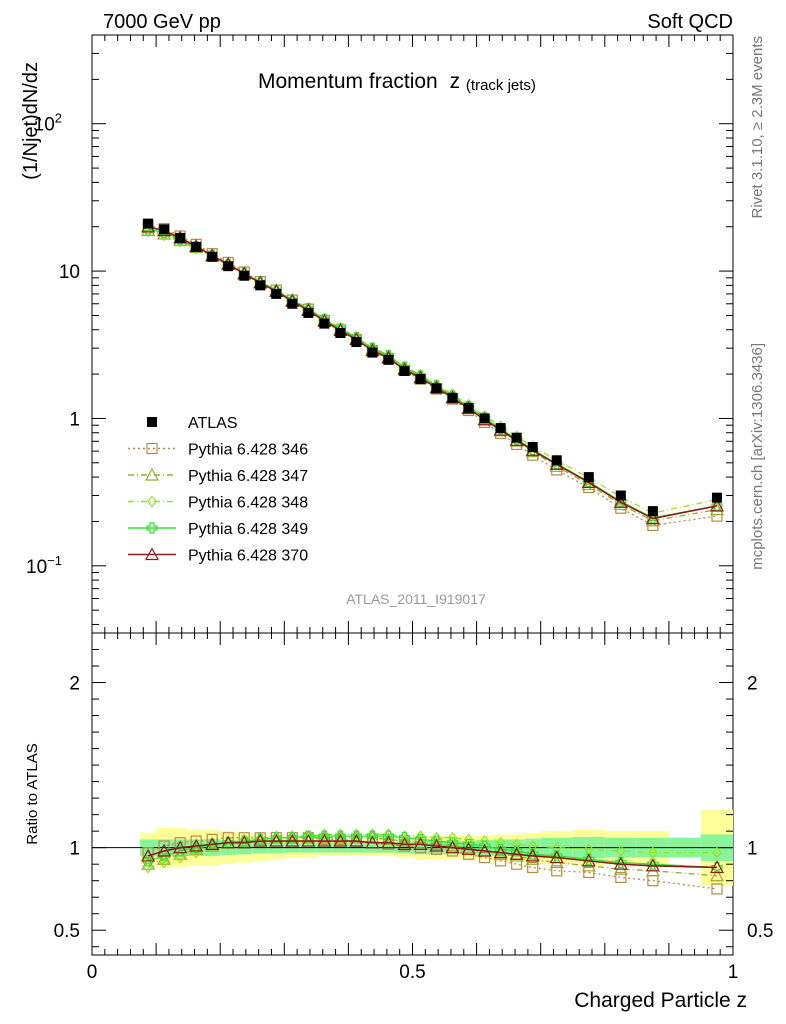  What do you see at coordinates (412, 972) in the screenshot?
I see `x-tick-label: 0.5` at bounding box center [412, 972].